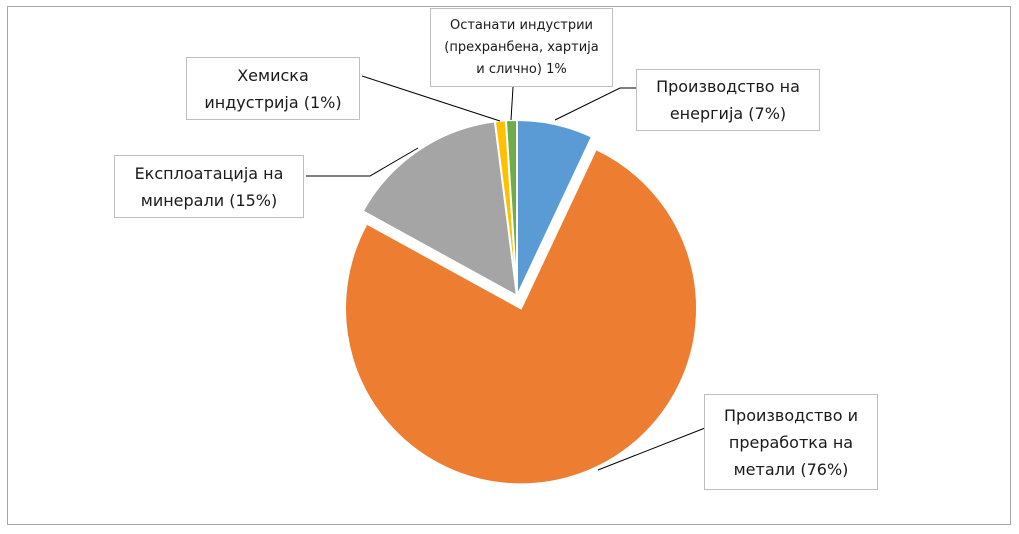 This screenshot has width=1019, height=534. What do you see at coordinates (209, 200) in the screenshot?
I see `data-label-minerals-line2: минерали (15%)` at bounding box center [209, 200].